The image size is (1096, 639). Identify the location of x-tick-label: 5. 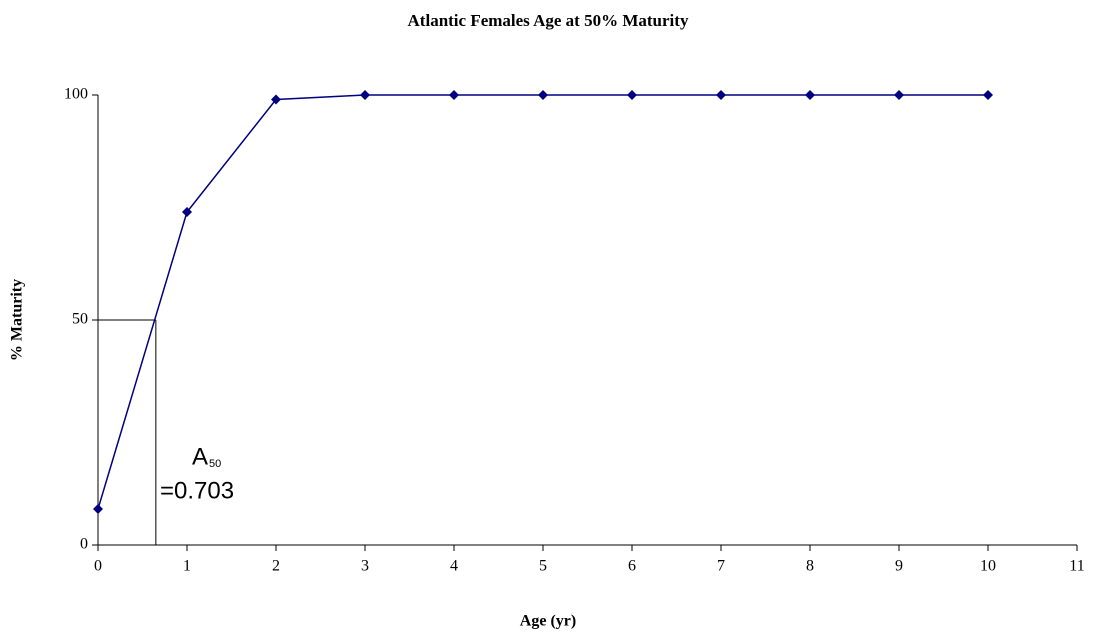
(543, 566).